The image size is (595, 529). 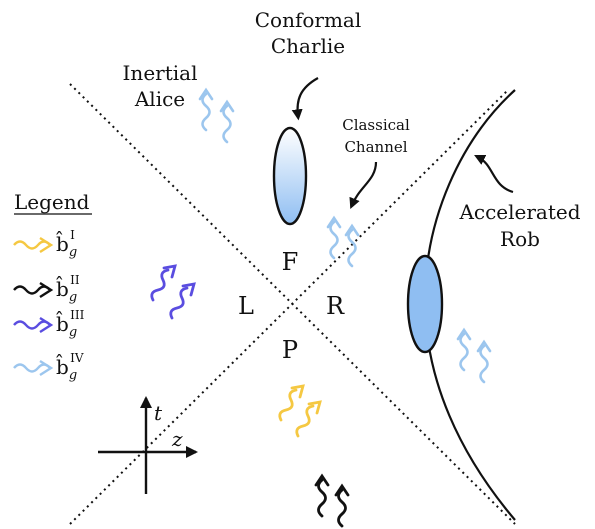 I want to click on wave-past-black, so click(x=332, y=500).